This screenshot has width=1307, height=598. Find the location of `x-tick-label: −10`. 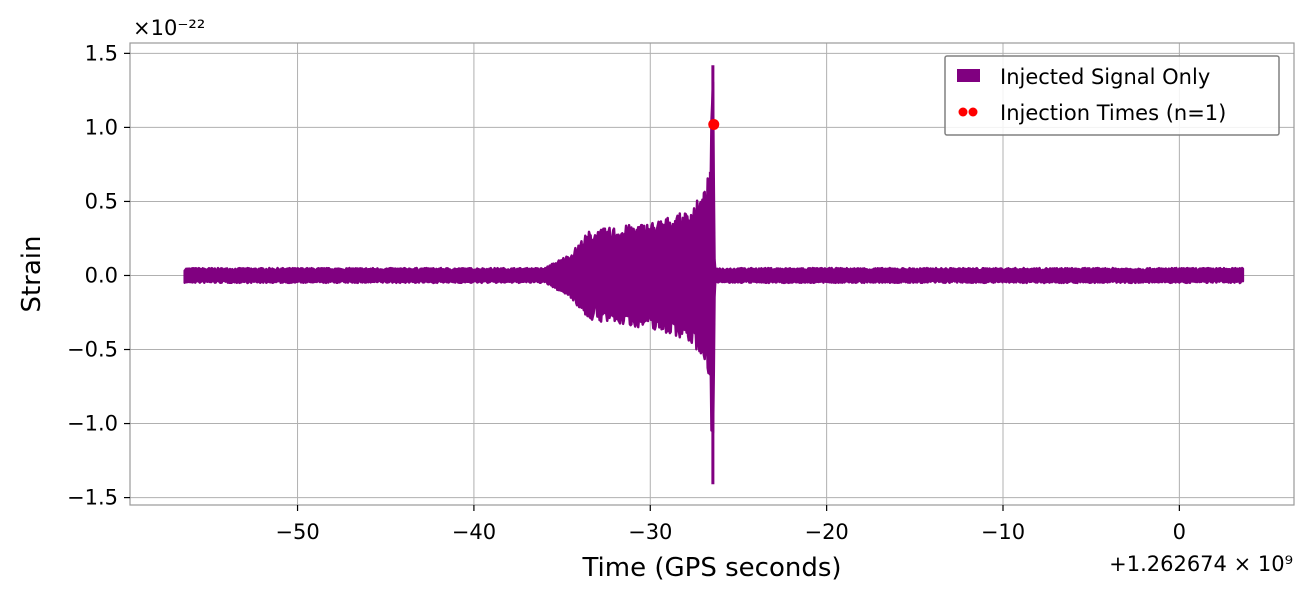

x-tick-label: −10 is located at coordinates (1003, 532).